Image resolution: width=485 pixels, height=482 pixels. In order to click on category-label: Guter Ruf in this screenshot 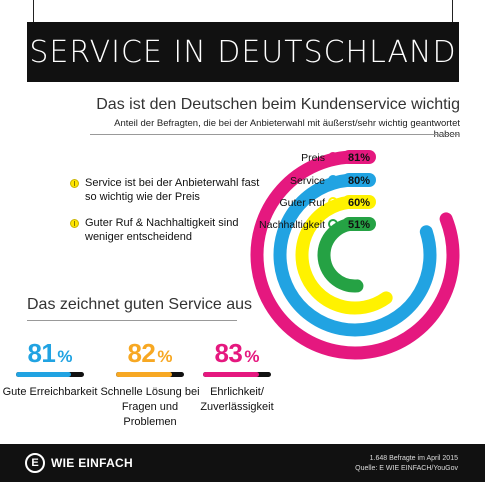, I will do `click(302, 203)`.